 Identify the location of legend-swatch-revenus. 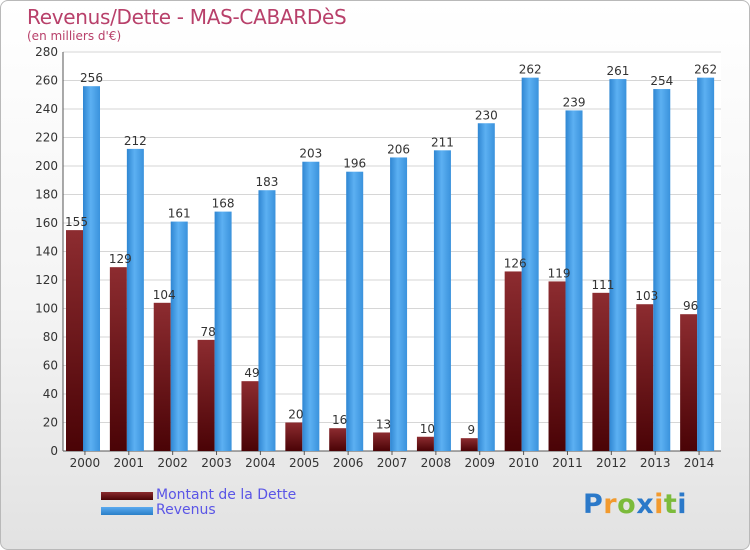
(127, 510).